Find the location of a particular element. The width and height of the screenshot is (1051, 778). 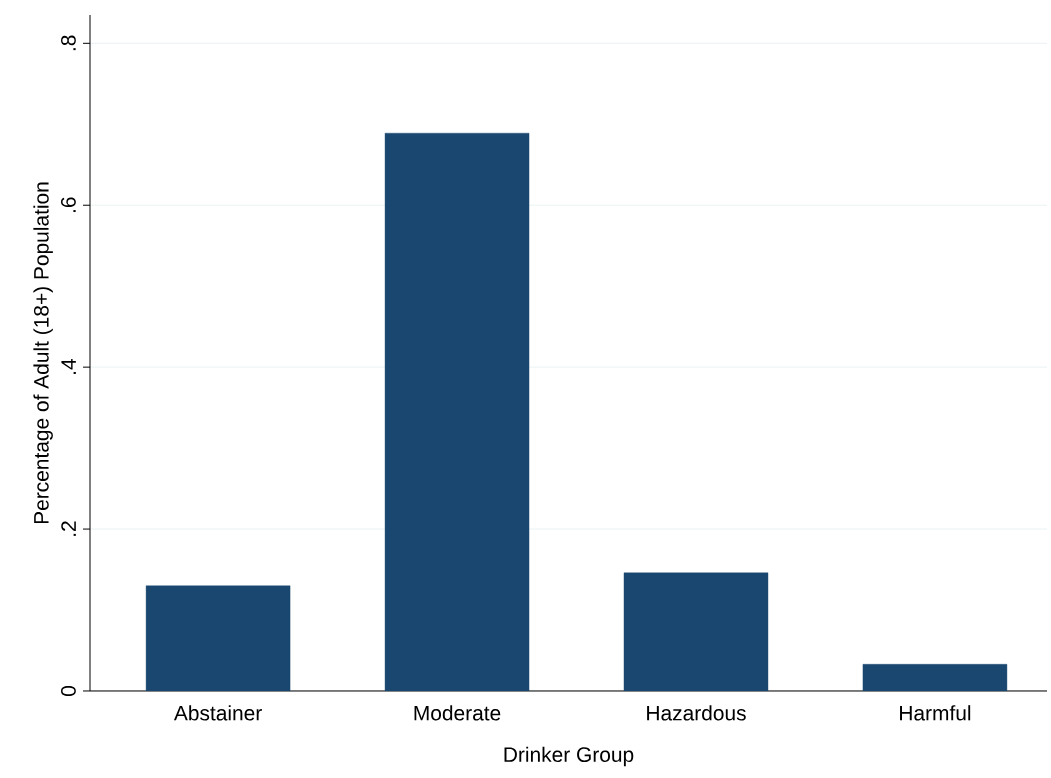

y-tick-label: .4 is located at coordinates (68, 366).